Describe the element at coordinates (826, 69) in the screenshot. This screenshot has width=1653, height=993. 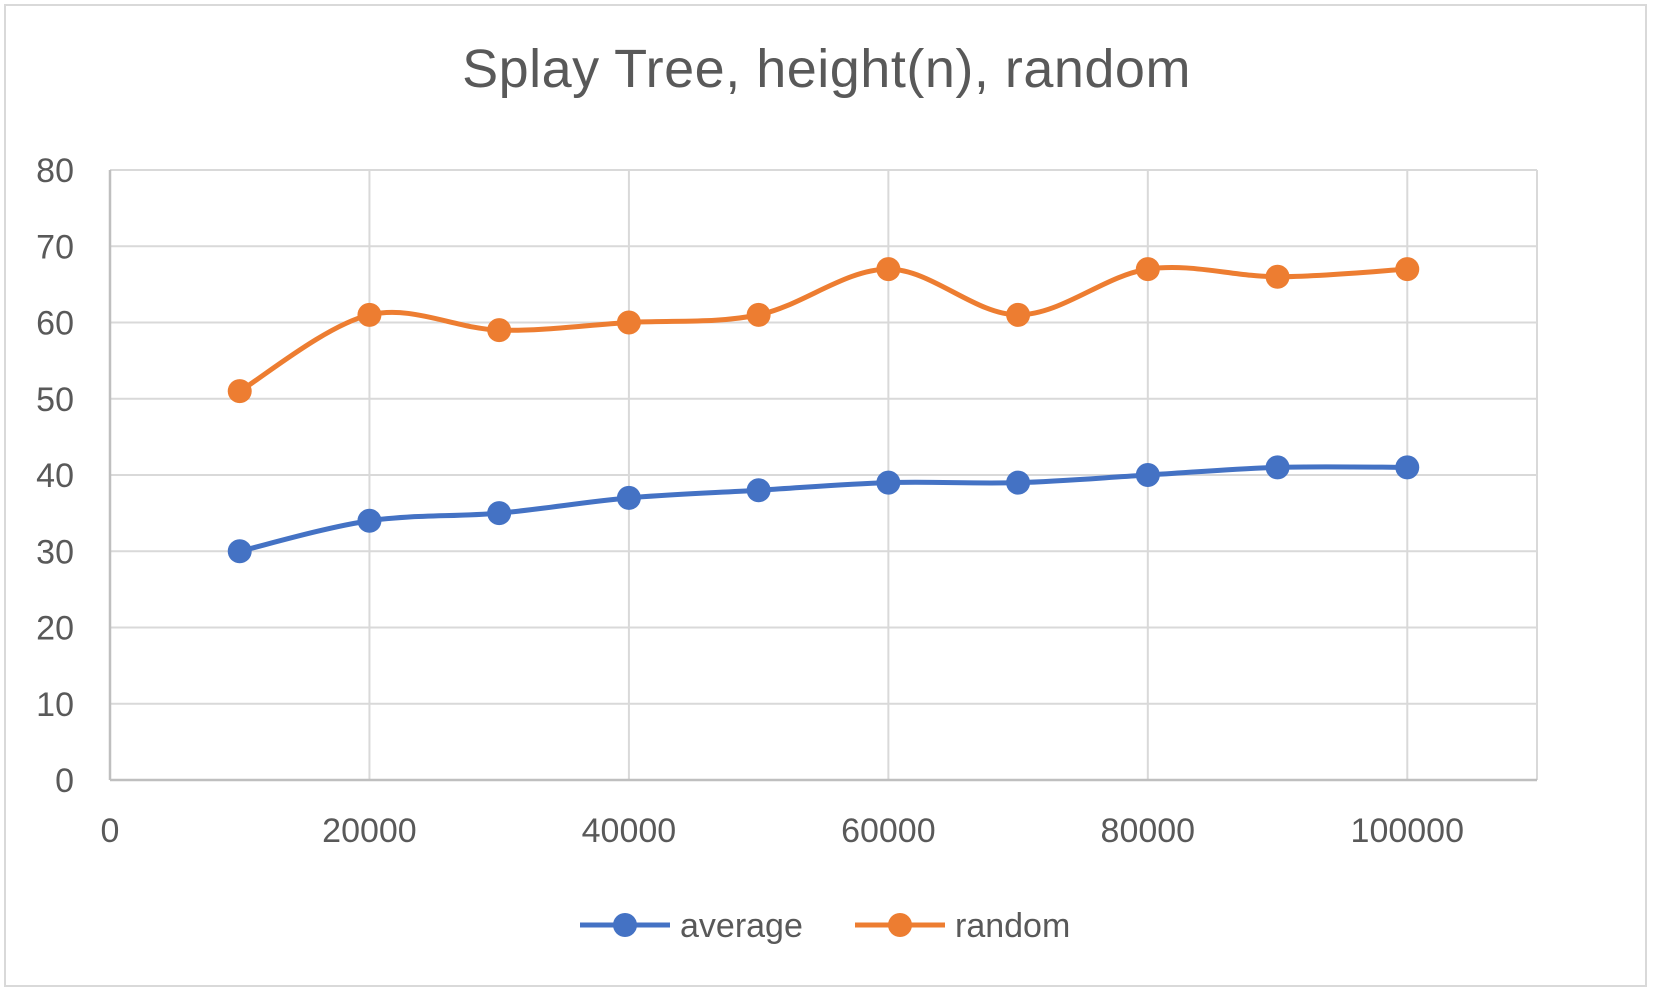
I see `chart-title: Splay Tree, height(n), random` at that location.